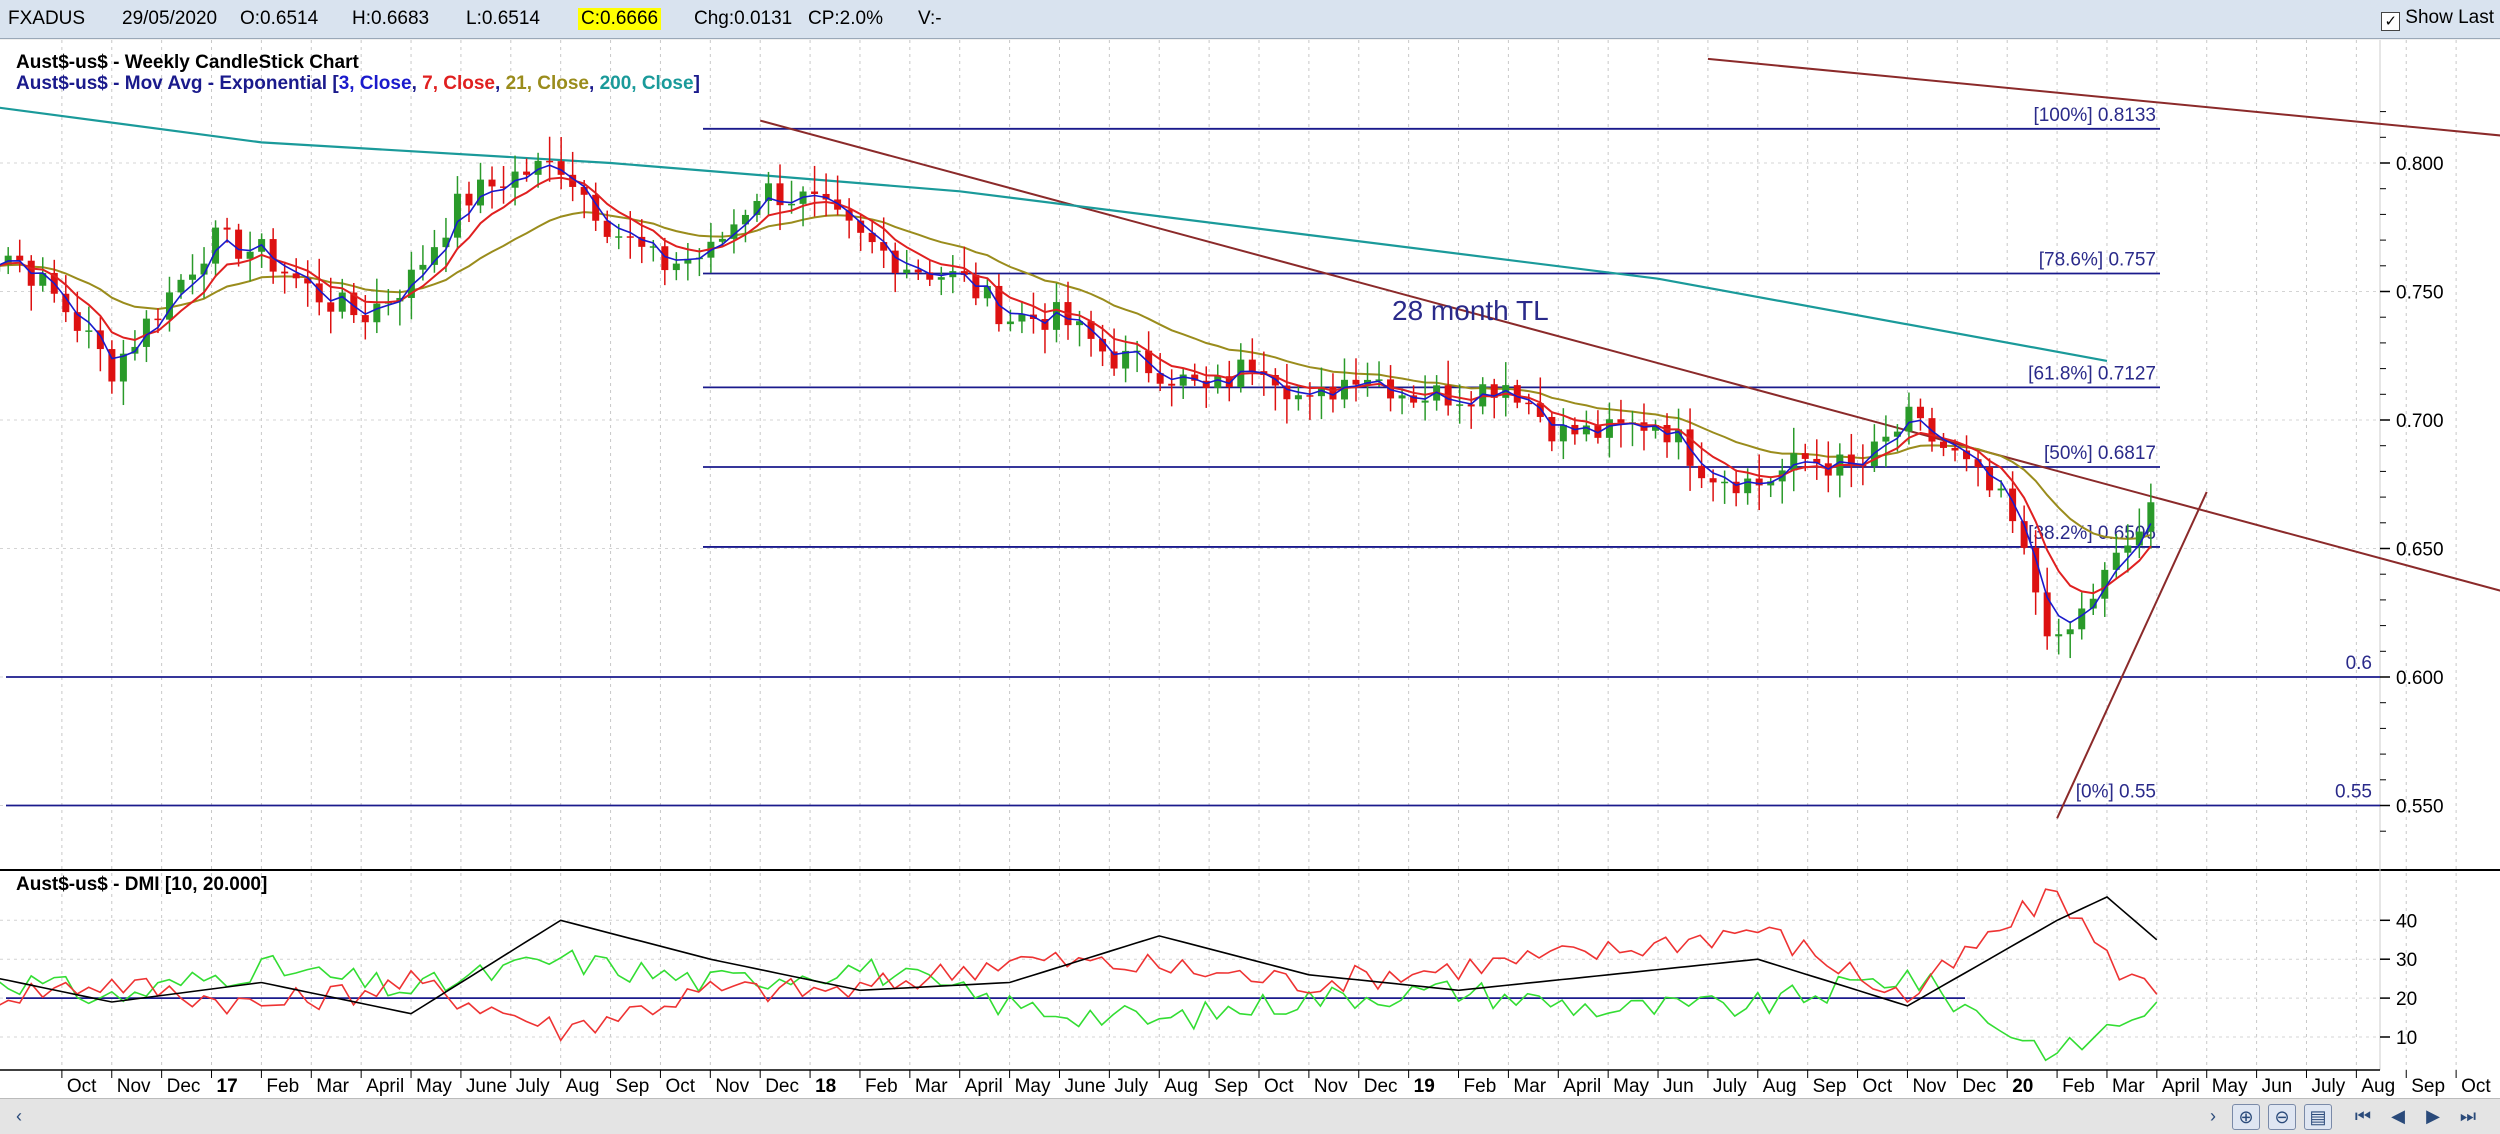  I want to click on y-tick-label: 0.650, so click(2420, 550).